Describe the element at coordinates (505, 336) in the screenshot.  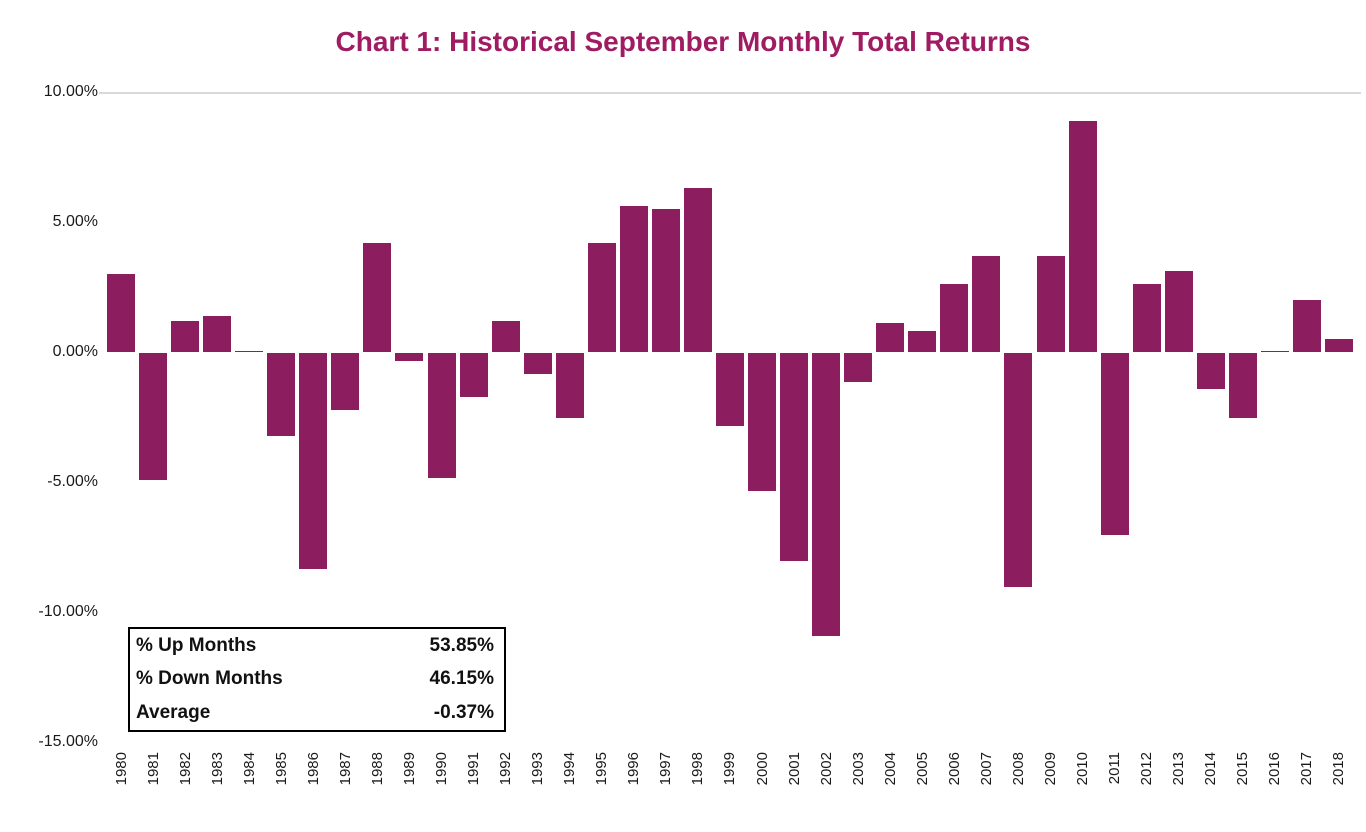
I see `bar-1992` at that location.